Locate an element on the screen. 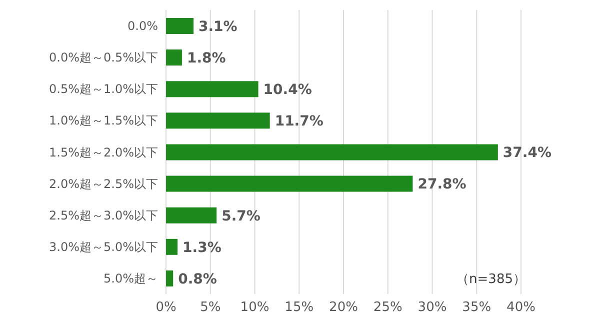  x-tick-label: 15% is located at coordinates (299, 308).